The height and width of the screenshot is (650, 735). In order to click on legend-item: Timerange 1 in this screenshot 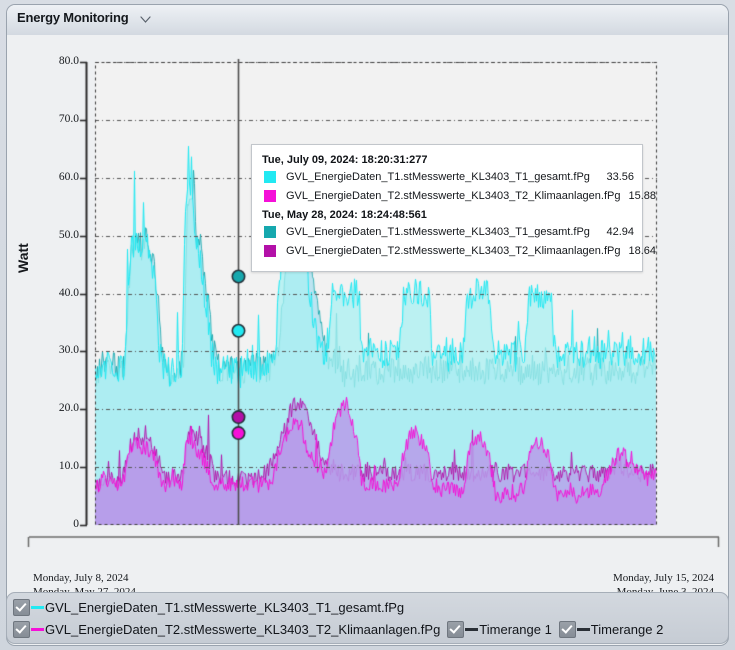, I will do `click(499, 629)`.